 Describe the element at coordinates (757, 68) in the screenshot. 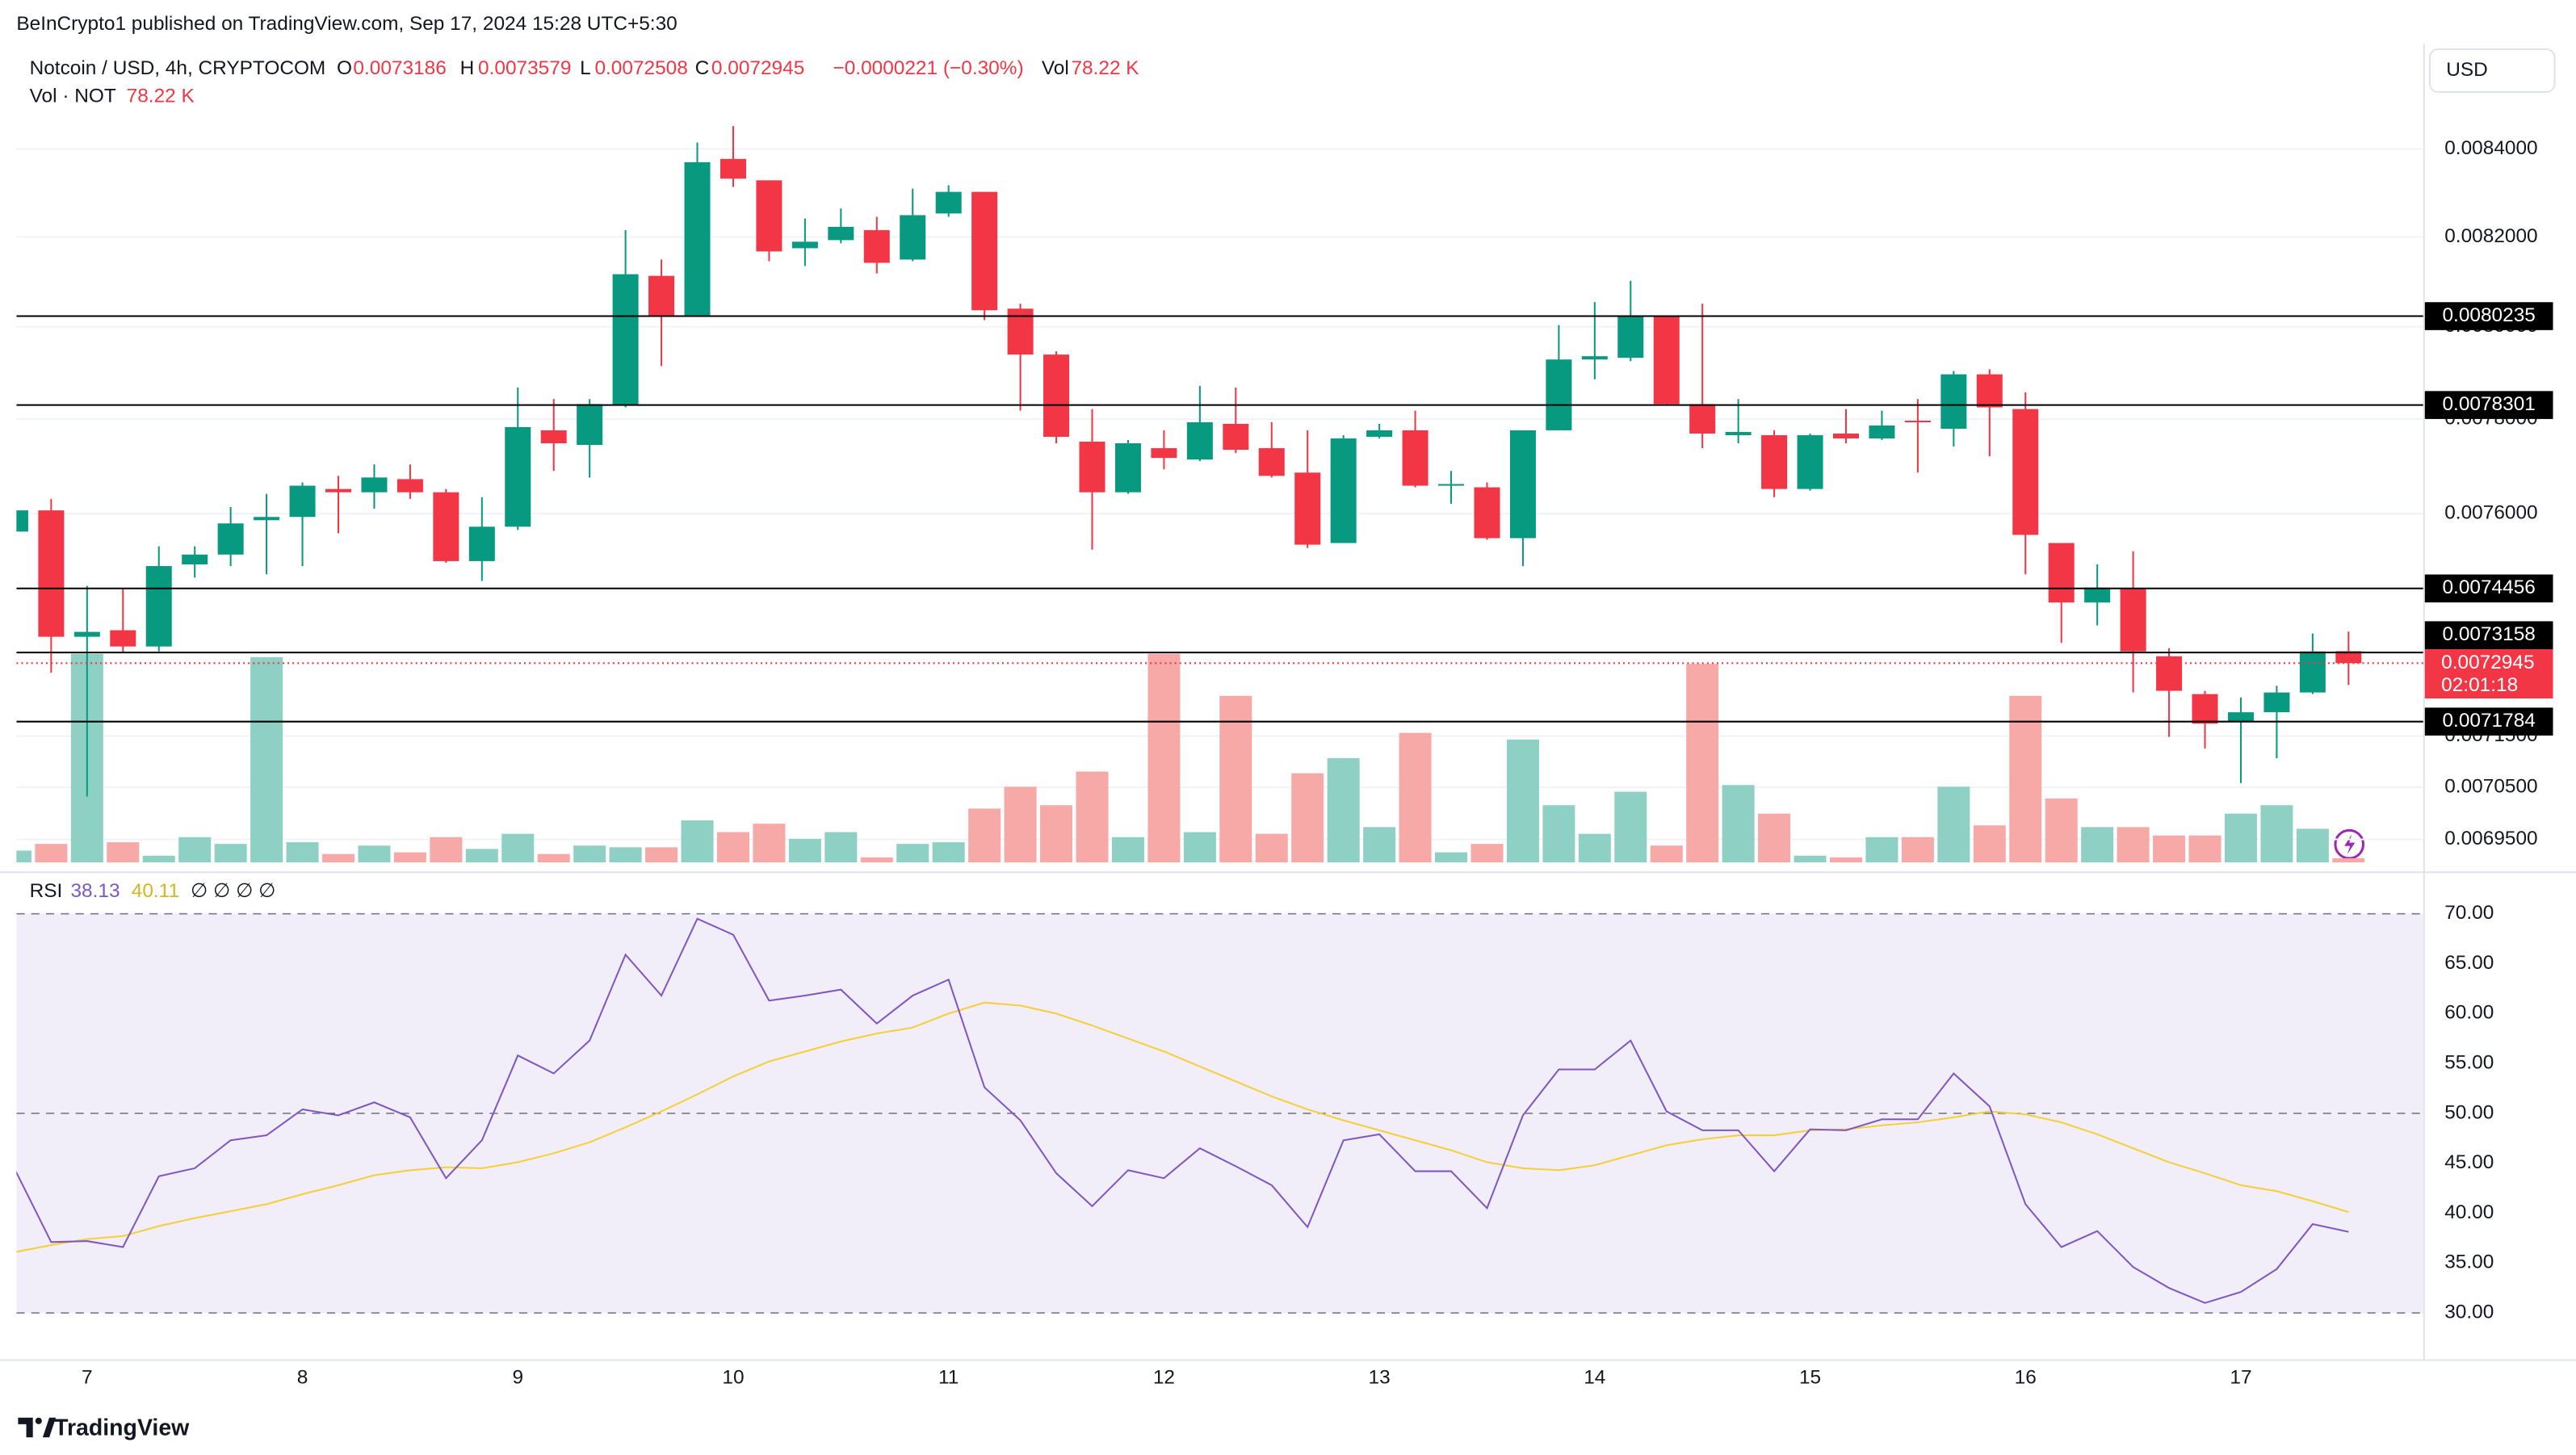

I see `ohlc-value: 0.0072945` at that location.